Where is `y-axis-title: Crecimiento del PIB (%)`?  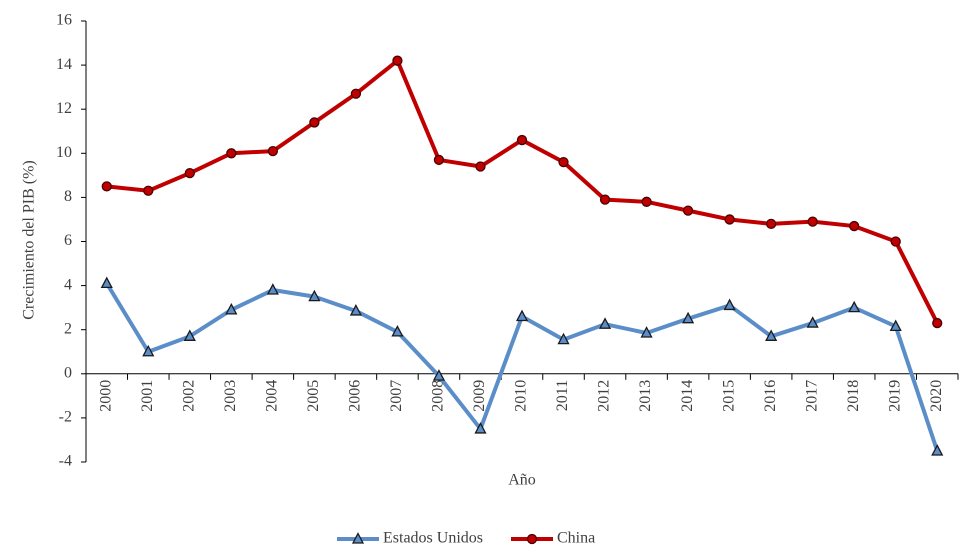
y-axis-title: Crecimiento del PIB (%) is located at coordinates (29, 240).